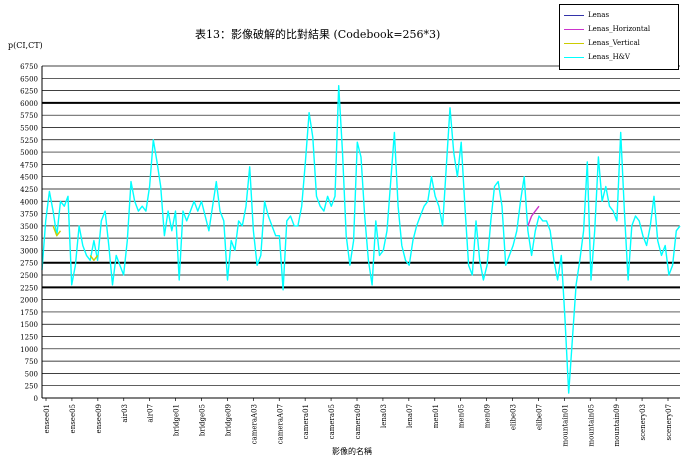  What do you see at coordinates (384, 416) in the screenshot?
I see `x-tick-label: lena03` at bounding box center [384, 416].